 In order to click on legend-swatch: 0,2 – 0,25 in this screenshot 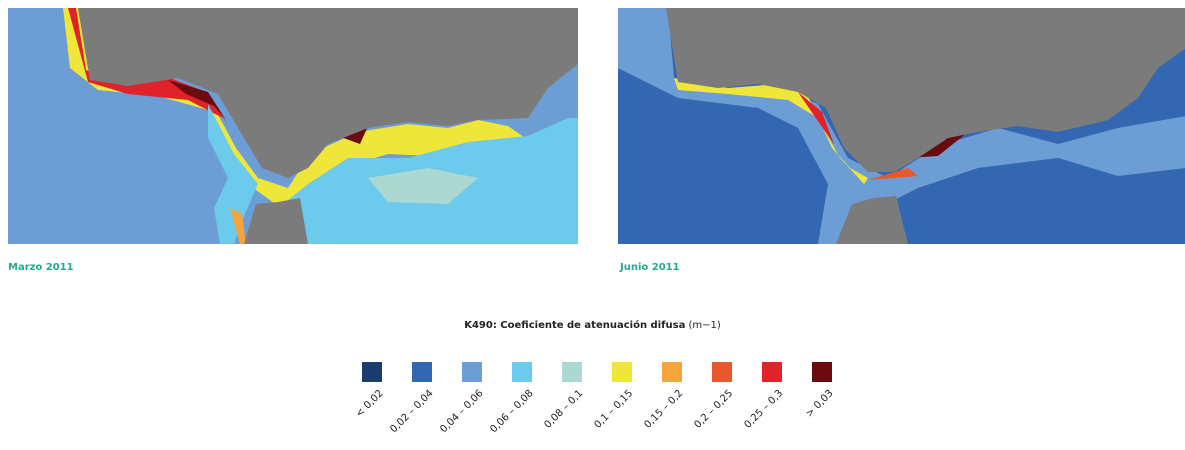, I will do `click(714, 396)`.